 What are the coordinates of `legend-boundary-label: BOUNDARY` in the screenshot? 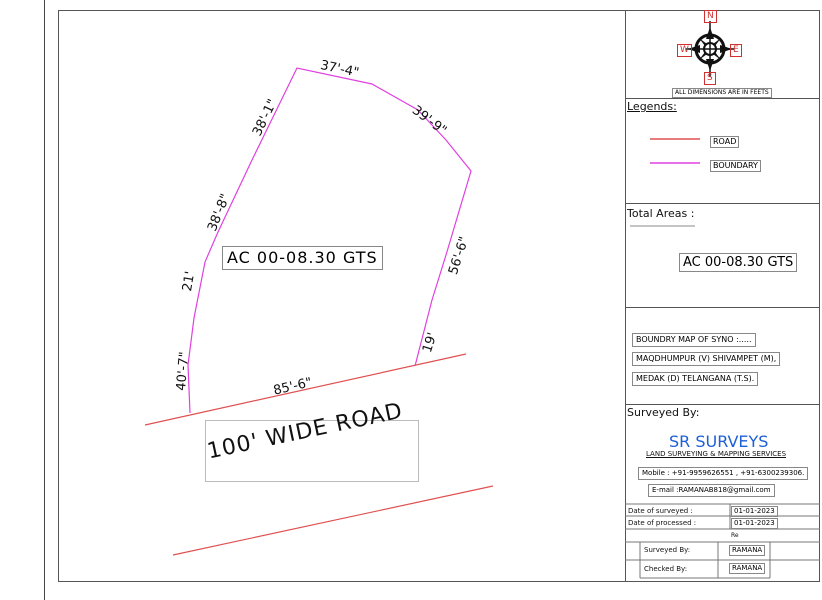 It's located at (735, 166).